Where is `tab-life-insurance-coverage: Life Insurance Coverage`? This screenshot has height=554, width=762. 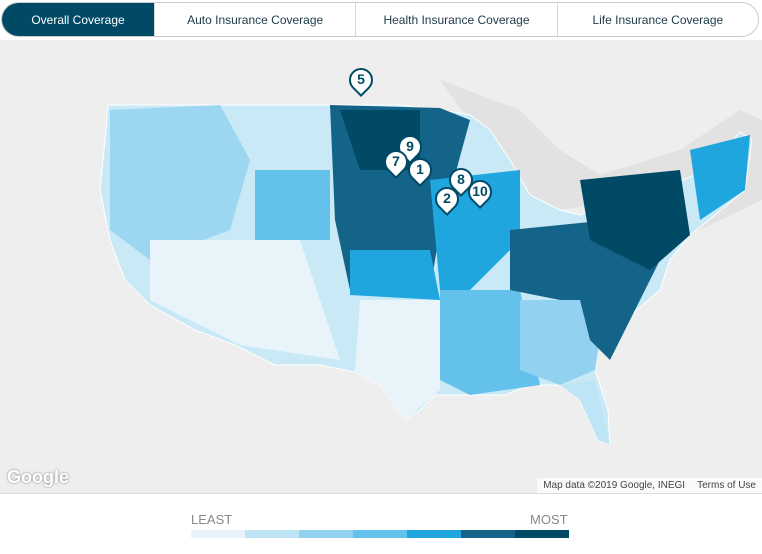 tab-life-insurance-coverage: Life Insurance Coverage is located at coordinates (657, 19).